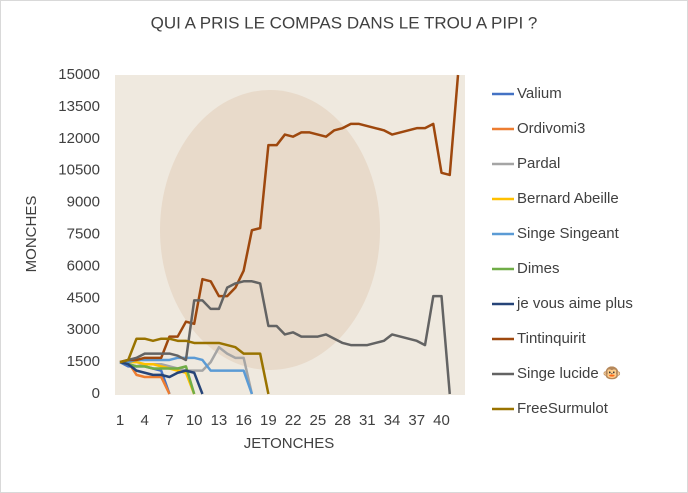 This screenshot has width=688, height=493. I want to click on y-tick-label: 6000, so click(83, 265).